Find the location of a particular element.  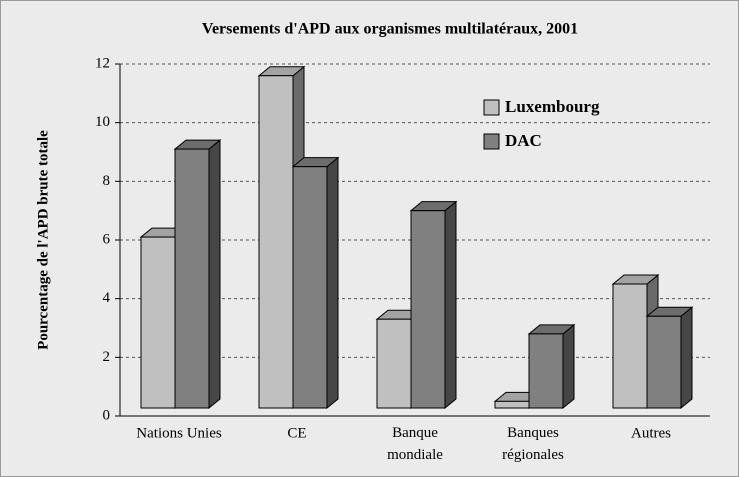

x-tick-label: CE is located at coordinates (296, 433).